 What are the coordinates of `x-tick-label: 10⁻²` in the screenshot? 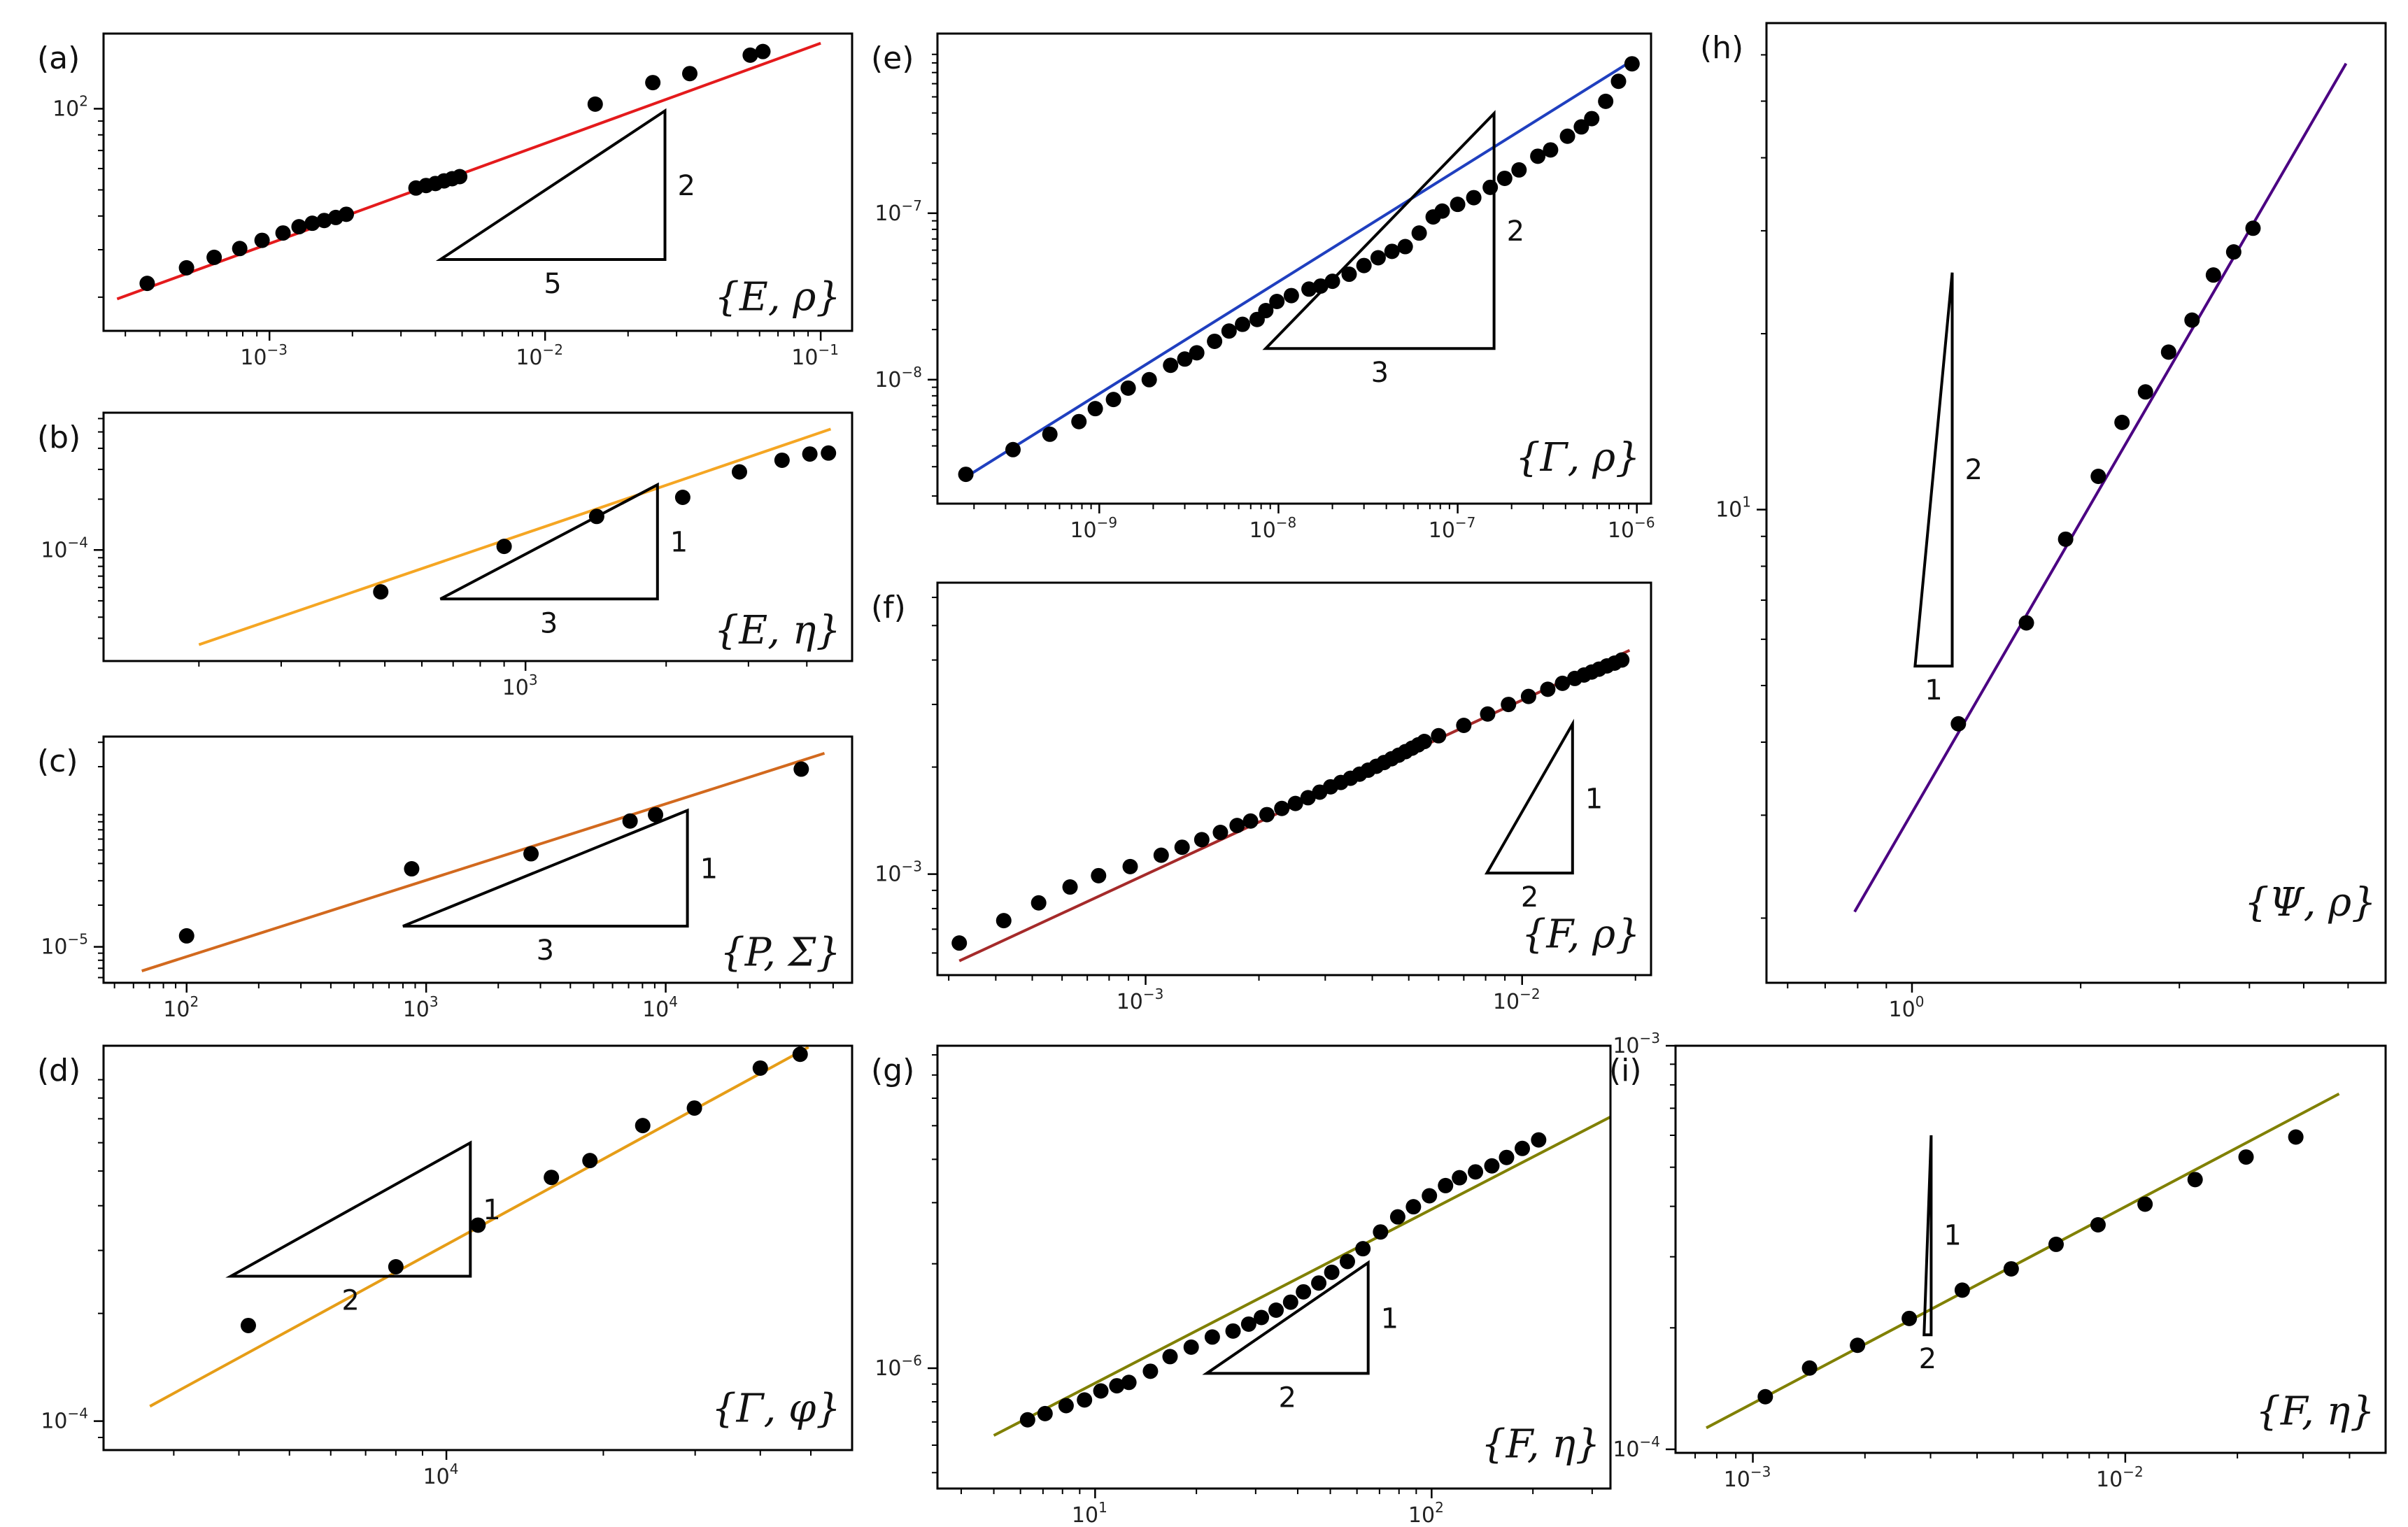 It's located at (1517, 1000).